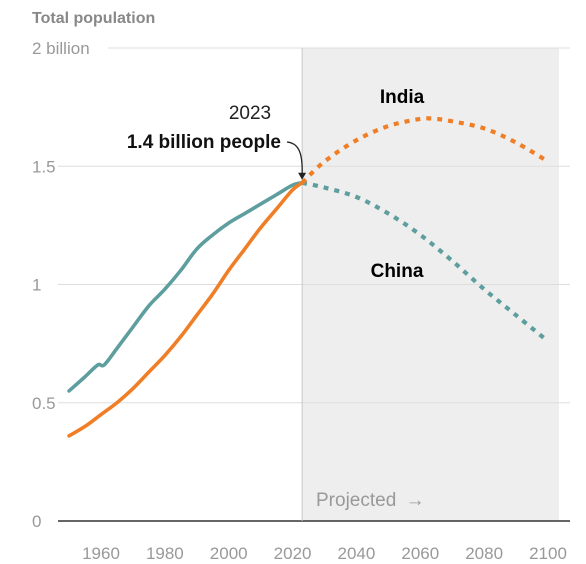  What do you see at coordinates (294, 158) in the screenshot?
I see `annotation-arrow` at bounding box center [294, 158].